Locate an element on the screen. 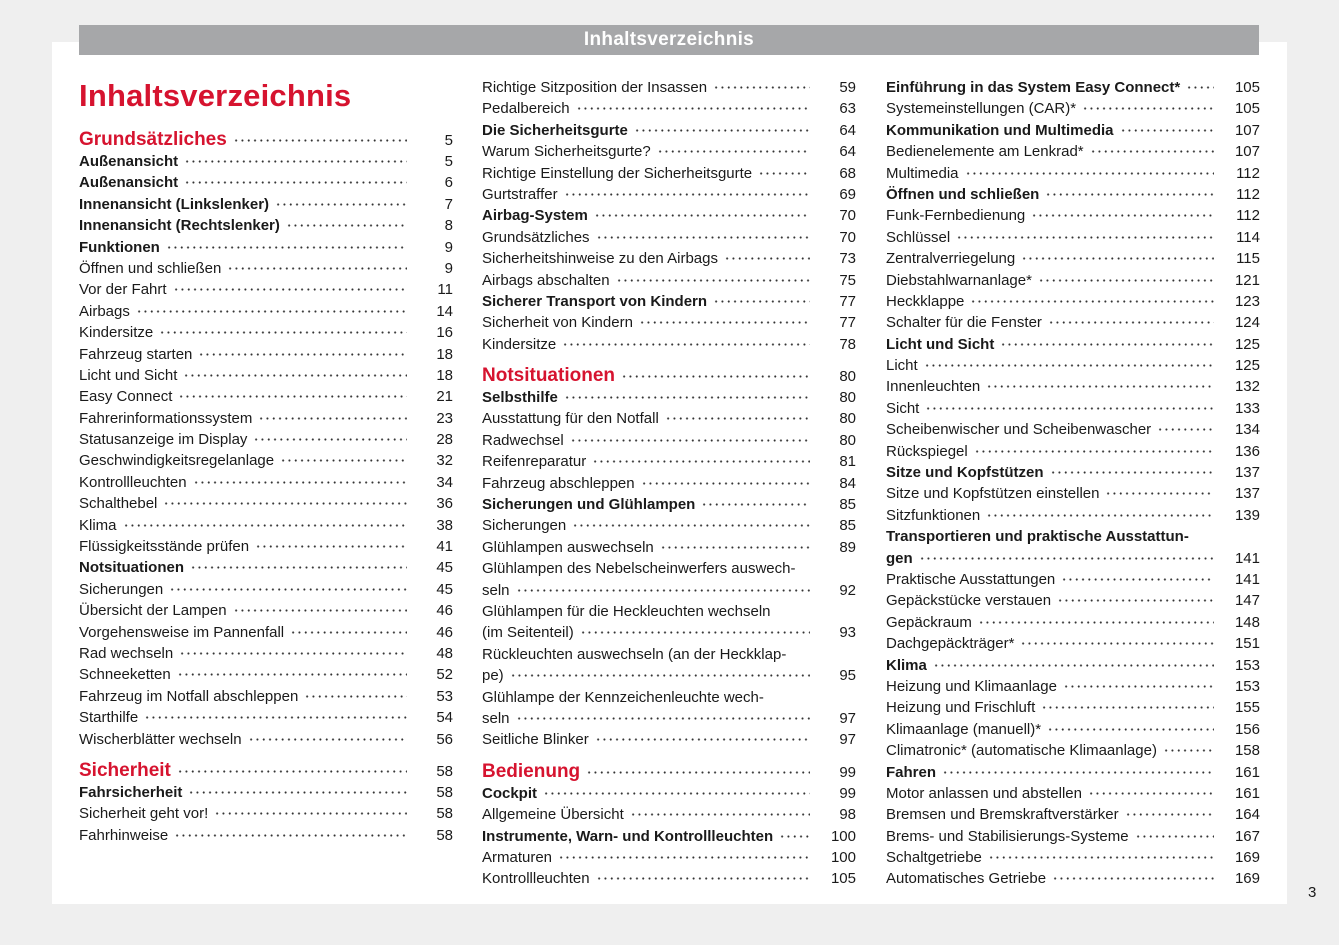  toc-entry: Schaltgetriebe 169 is located at coordinates (1073, 857).